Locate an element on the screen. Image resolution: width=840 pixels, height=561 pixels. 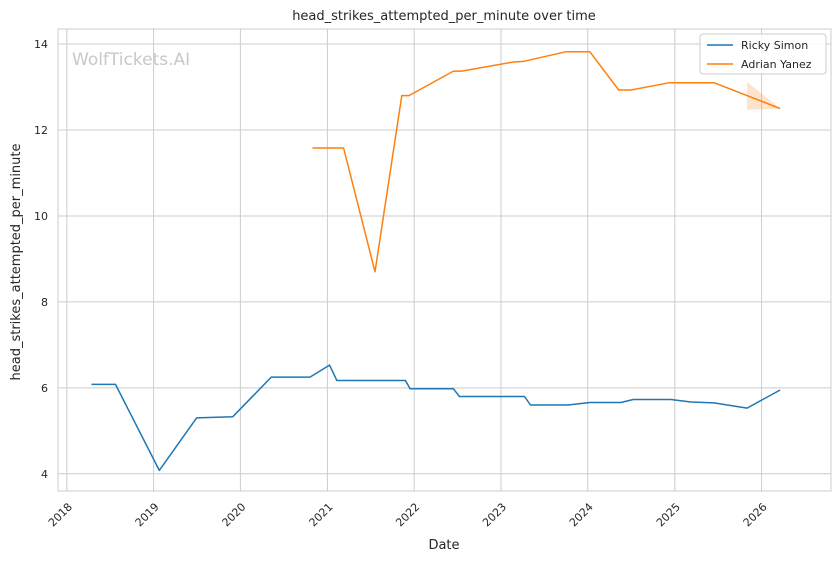
y-tick-label-6: 6 is located at coordinates (44, 388).